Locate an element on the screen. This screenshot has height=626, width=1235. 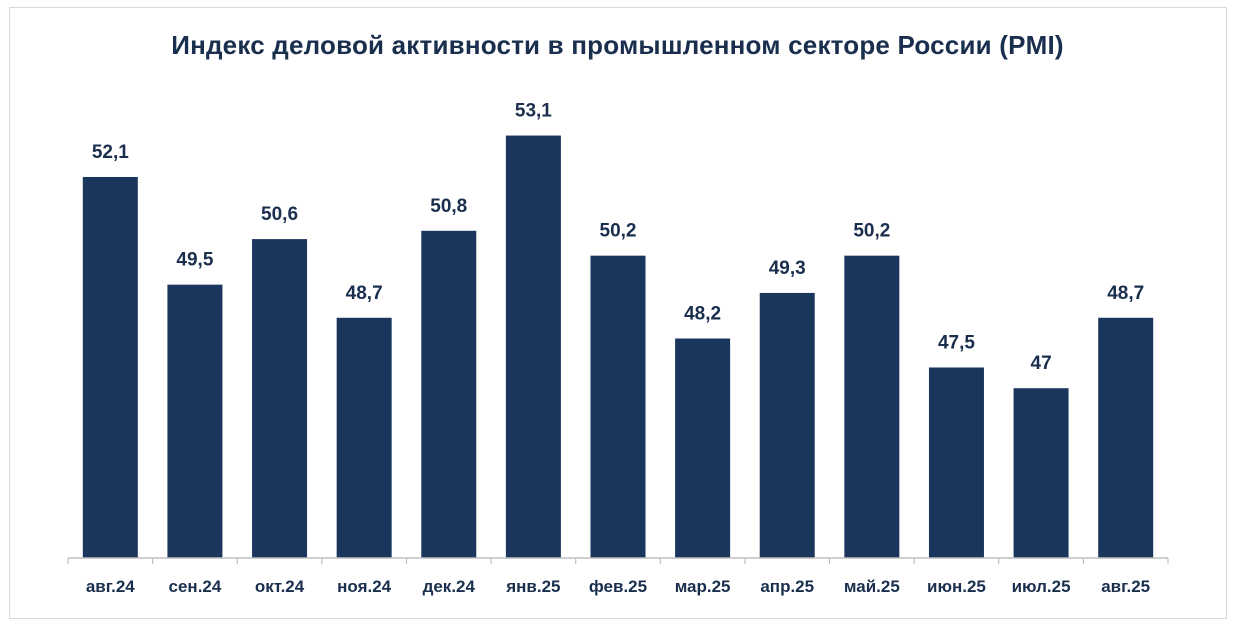
x-tick-label: авг.25 is located at coordinates (1125, 586).